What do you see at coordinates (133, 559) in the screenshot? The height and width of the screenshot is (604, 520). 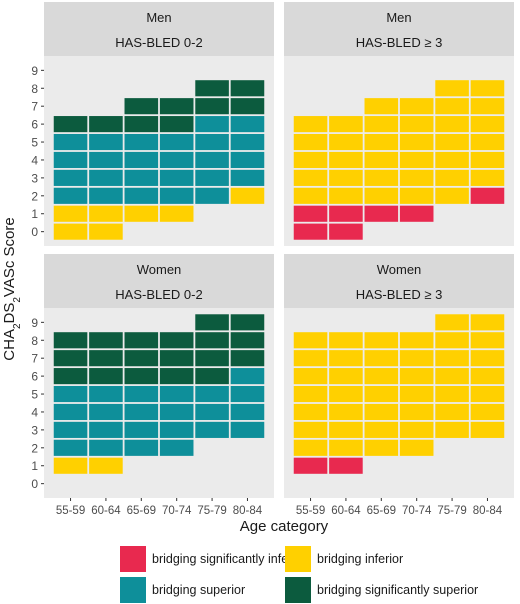 I see `legend-swatch-significantly-inferior` at bounding box center [133, 559].